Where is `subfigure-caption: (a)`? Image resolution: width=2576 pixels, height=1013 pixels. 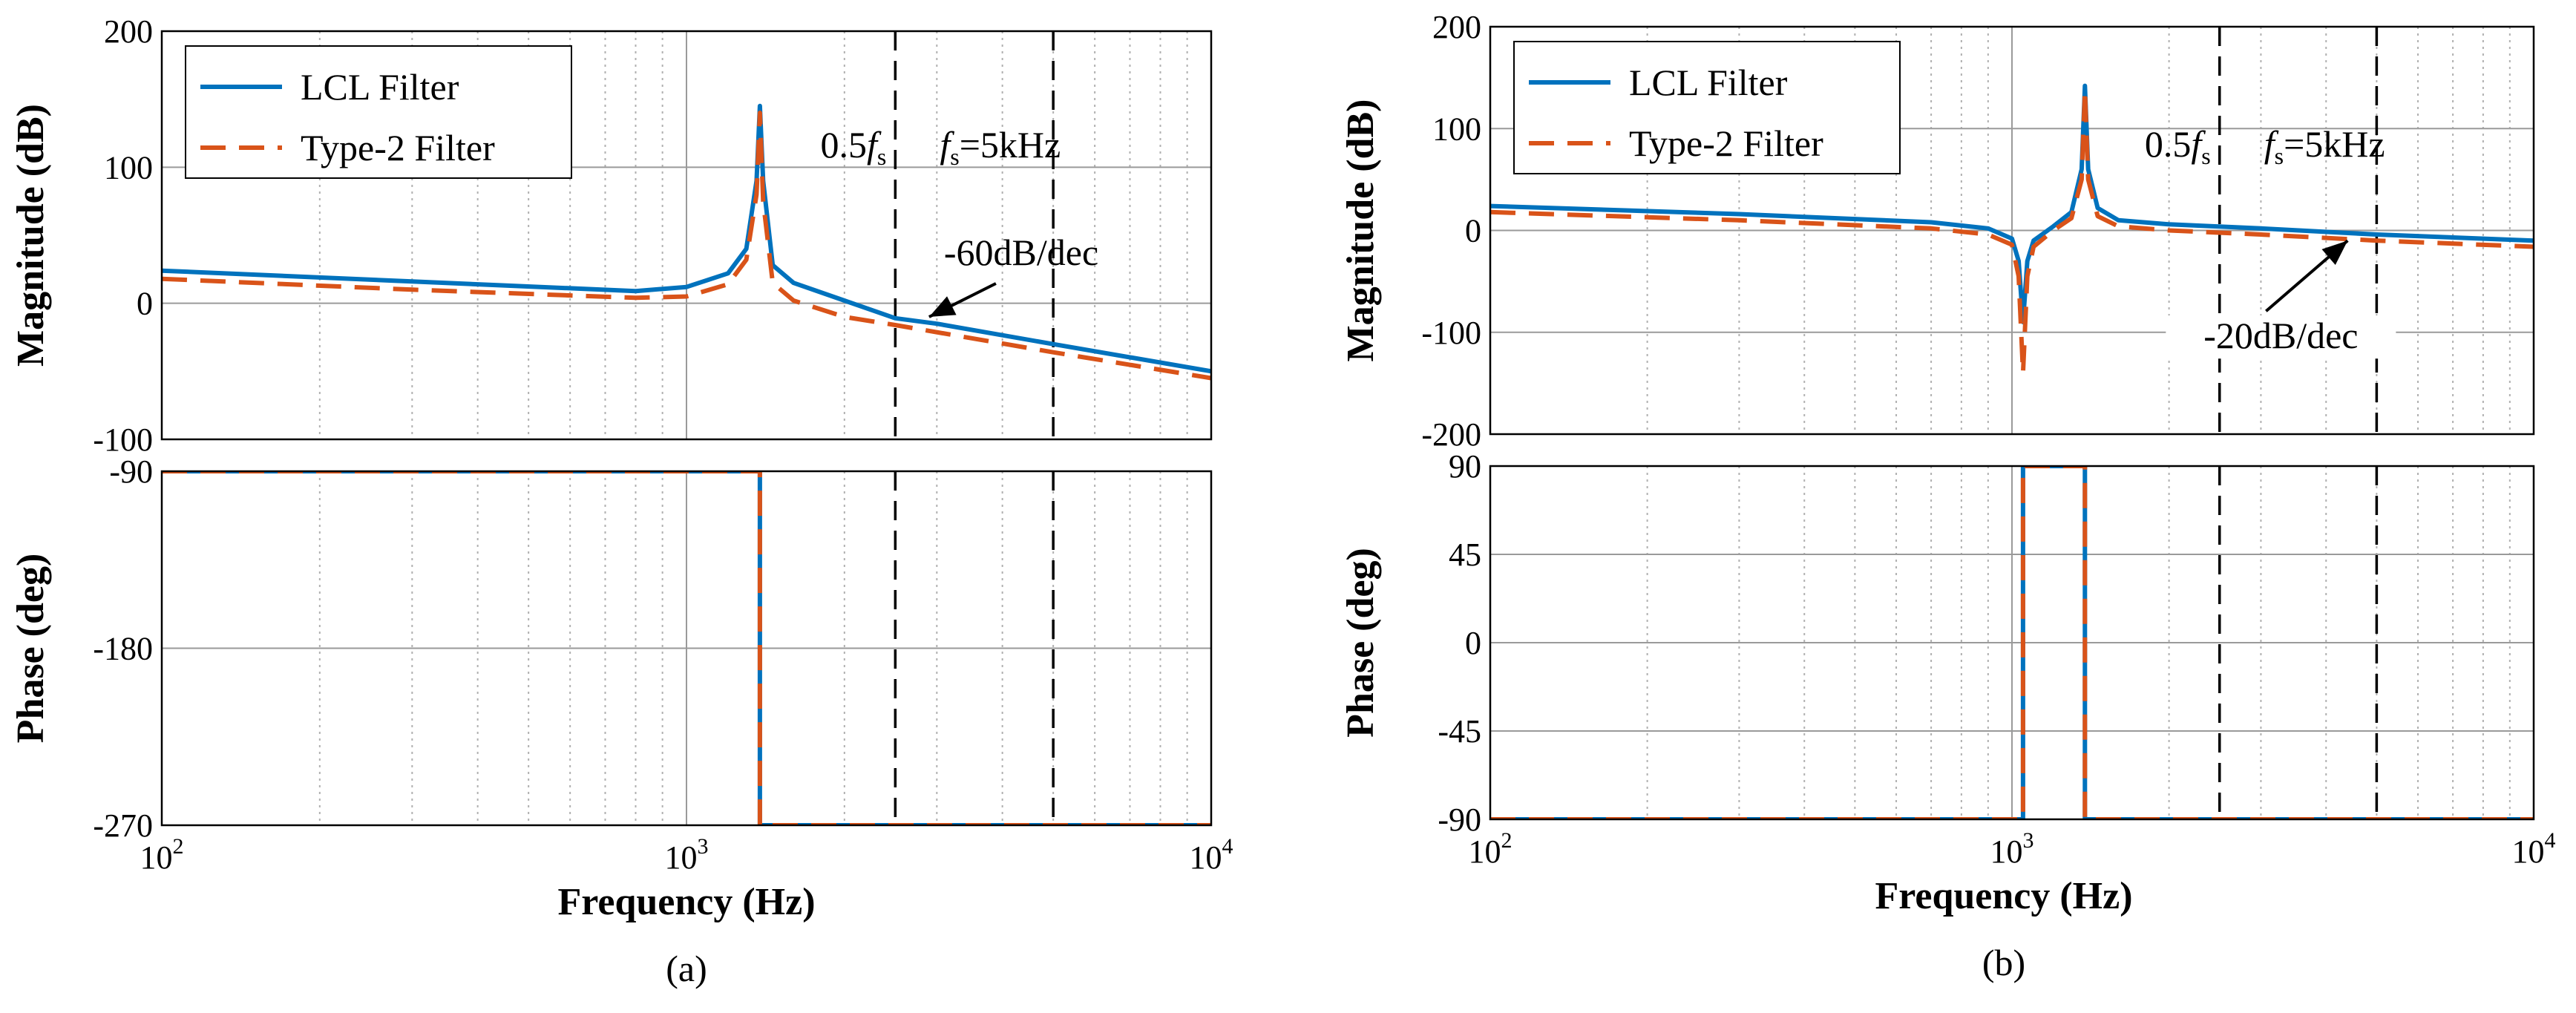 subfigure-caption: (a) is located at coordinates (686, 968).